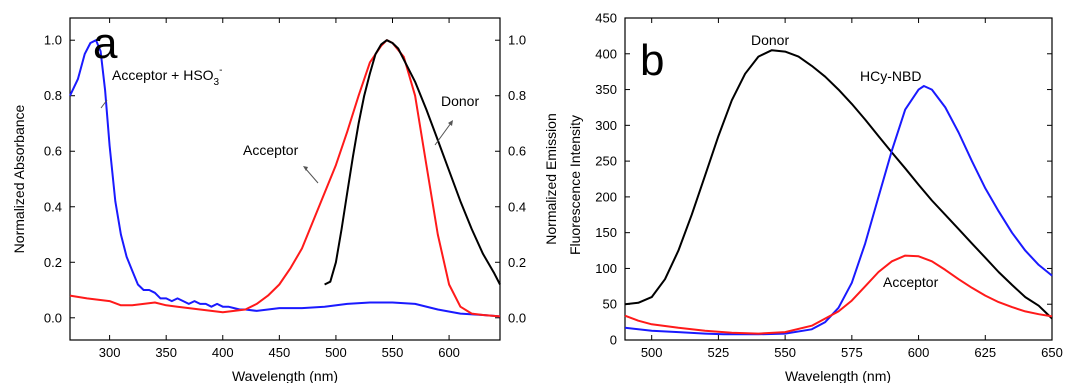  What do you see at coordinates (311, 175) in the screenshot?
I see `annotation-arrow-acceptor-a` at bounding box center [311, 175].